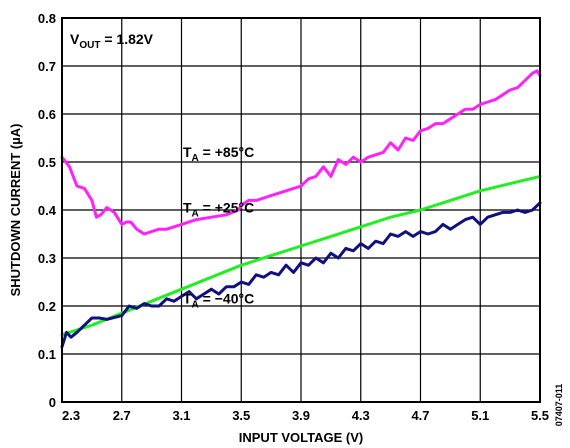 The height and width of the screenshot is (448, 570). Describe the element at coordinates (241, 415) in the screenshot. I see `x-tick-label: 3.5` at that location.